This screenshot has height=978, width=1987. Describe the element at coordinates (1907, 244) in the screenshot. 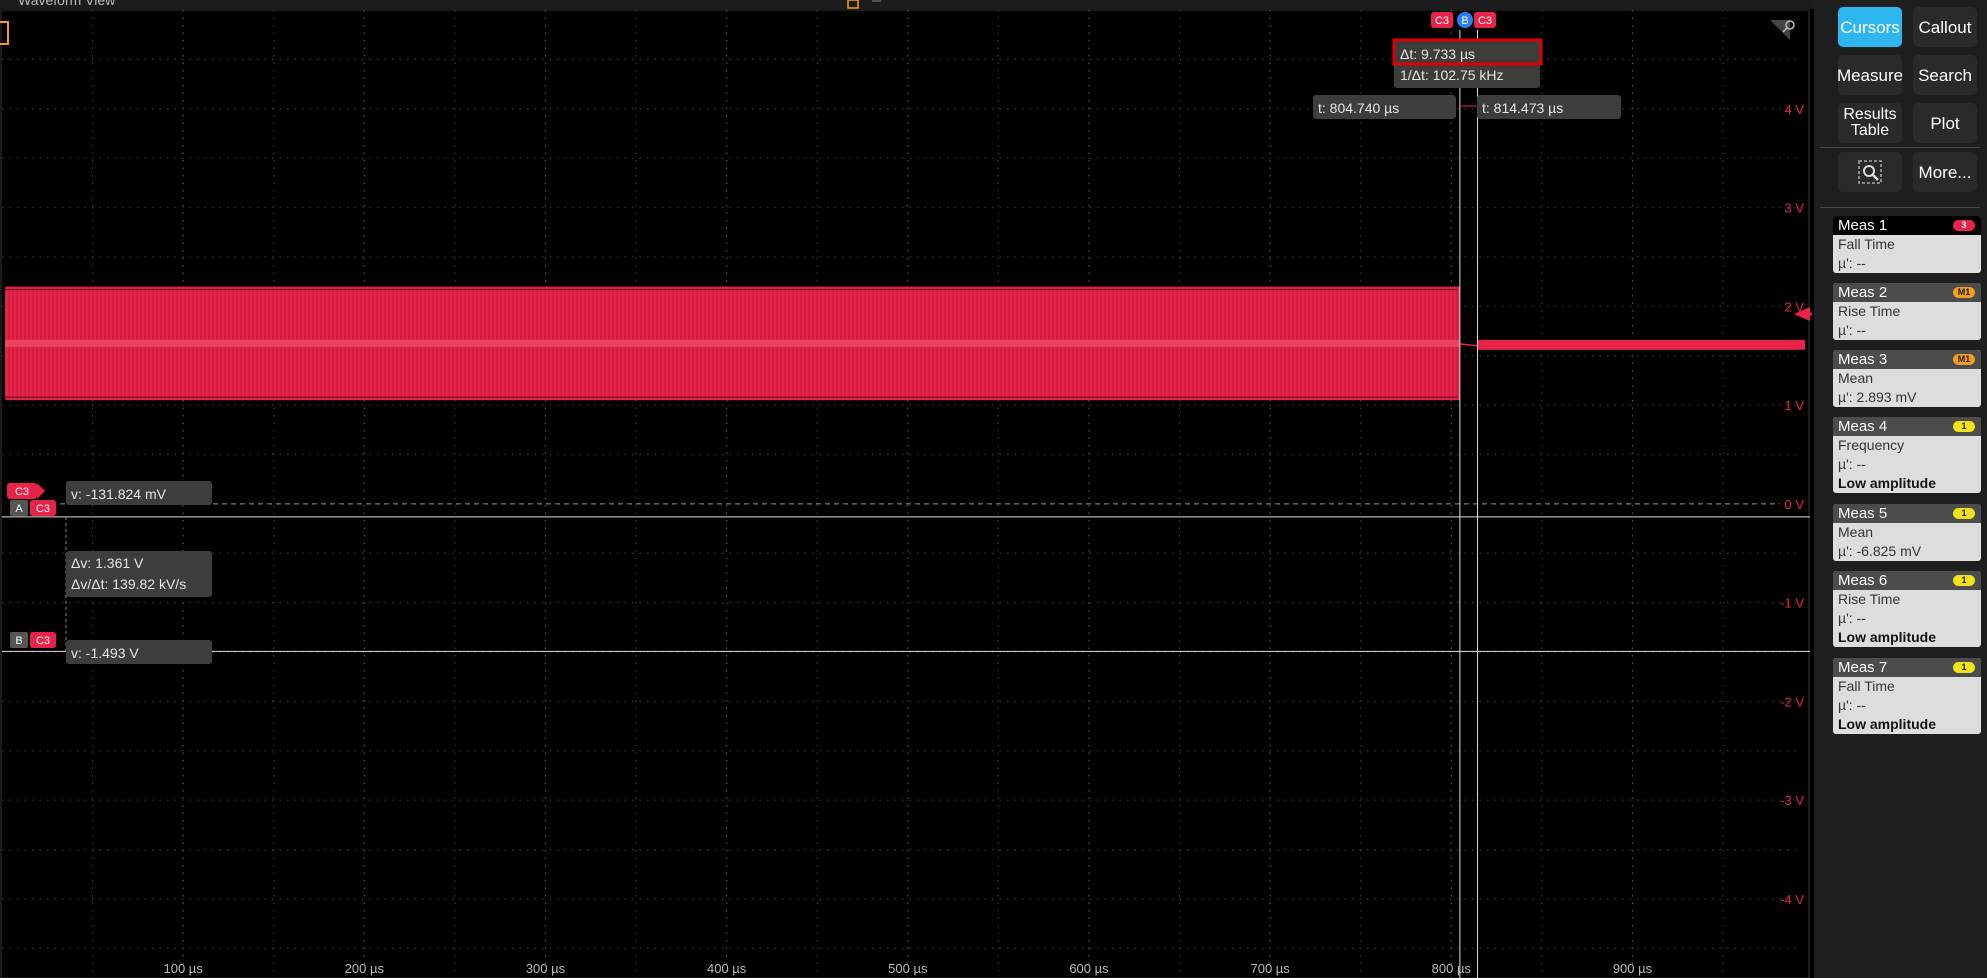

I see `measurement-badge: Meas 1 3 Fall Time µ': --` at that location.